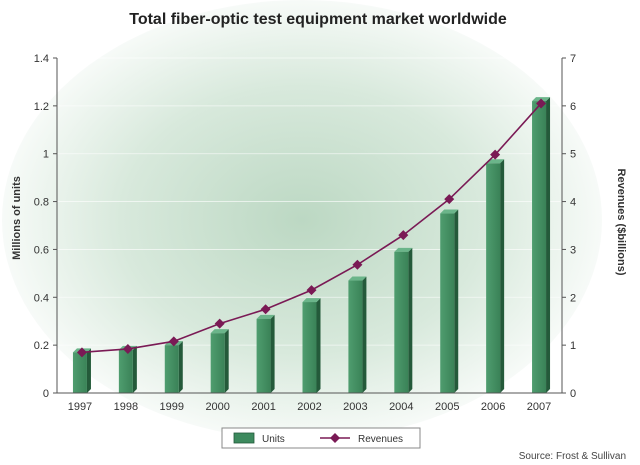 This screenshot has width=640, height=465. Describe the element at coordinates (17, 218) in the screenshot. I see `y-axis-label: Millions of units` at that location.